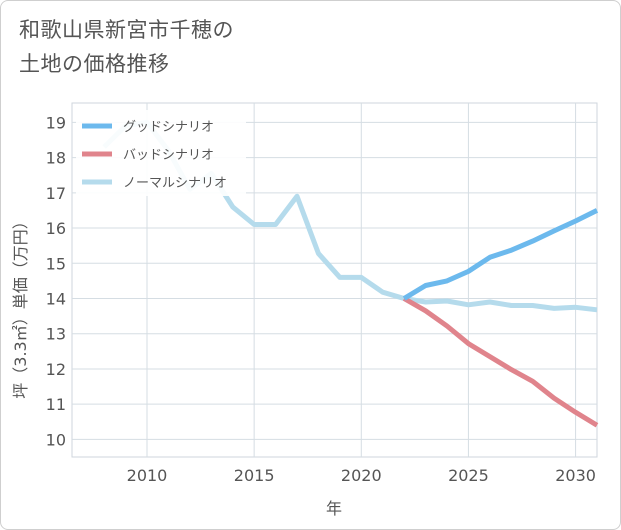 This screenshot has width=621, height=530. What do you see at coordinates (468, 475) in the screenshot?
I see `x-tick-label: 2025` at bounding box center [468, 475].